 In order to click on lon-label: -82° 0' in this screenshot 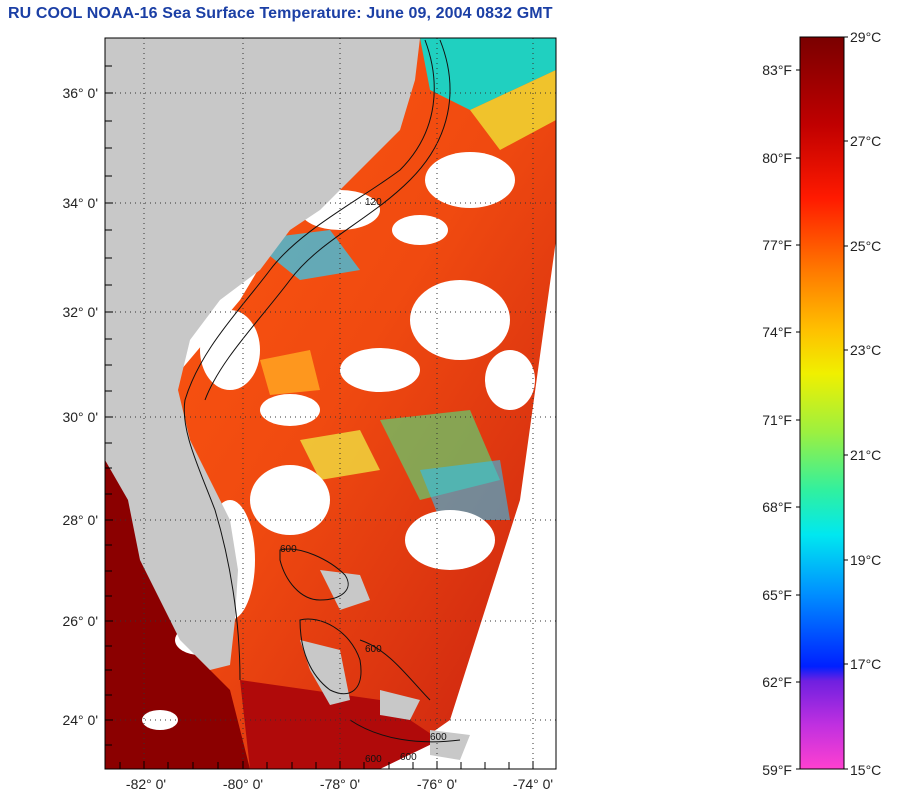, I will do `click(146, 784)`.